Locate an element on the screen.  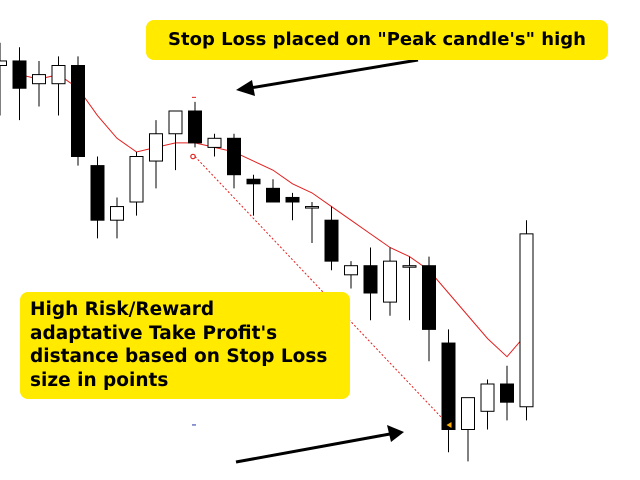
take-profit-arrow-head is located at coordinates (395, 433).